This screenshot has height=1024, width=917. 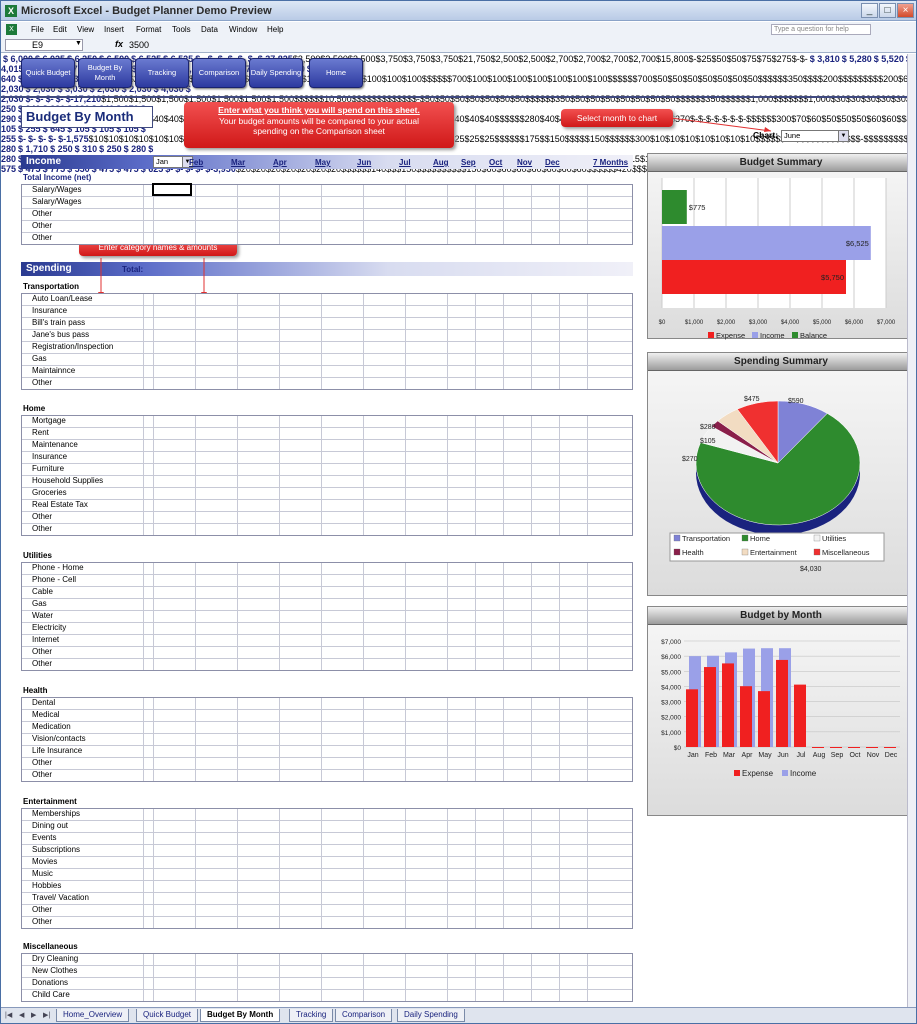 What do you see at coordinates (762, 99) in the screenshot?
I see `value-cell: 1,000` at bounding box center [762, 99].